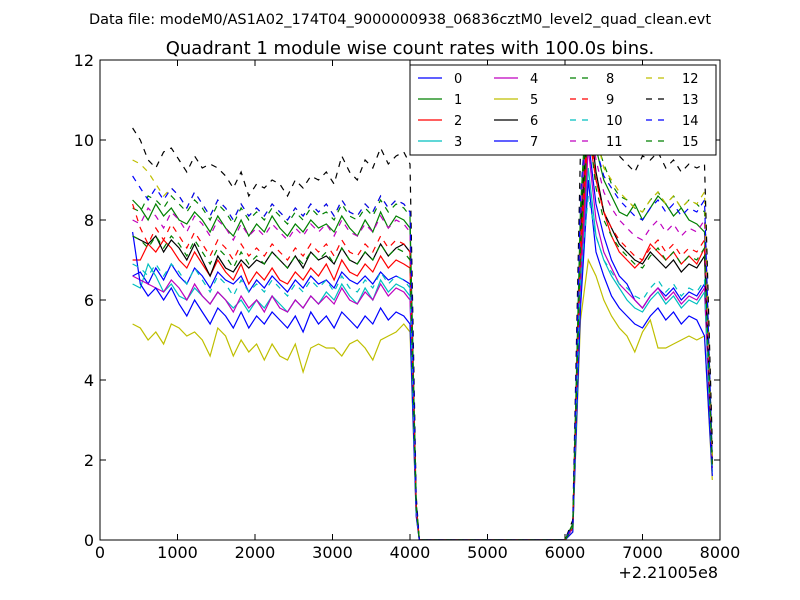  I want to click on legend-label-4: 4, so click(534, 79).